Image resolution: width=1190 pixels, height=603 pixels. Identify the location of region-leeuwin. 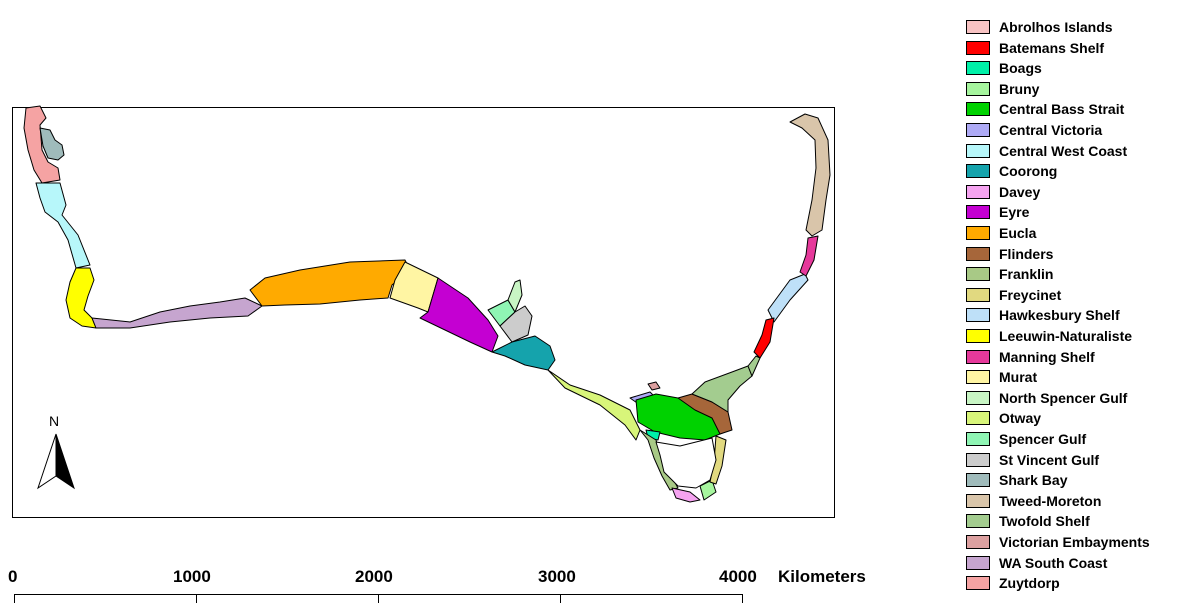
(81, 298).